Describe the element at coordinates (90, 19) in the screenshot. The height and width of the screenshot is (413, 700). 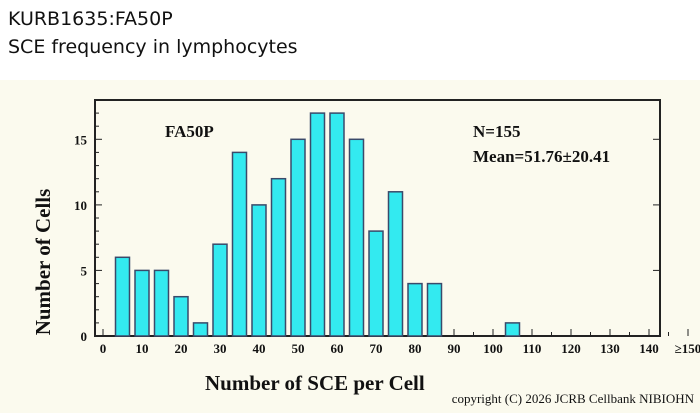
I see `page-title: KURB1635:FA50P` at that location.